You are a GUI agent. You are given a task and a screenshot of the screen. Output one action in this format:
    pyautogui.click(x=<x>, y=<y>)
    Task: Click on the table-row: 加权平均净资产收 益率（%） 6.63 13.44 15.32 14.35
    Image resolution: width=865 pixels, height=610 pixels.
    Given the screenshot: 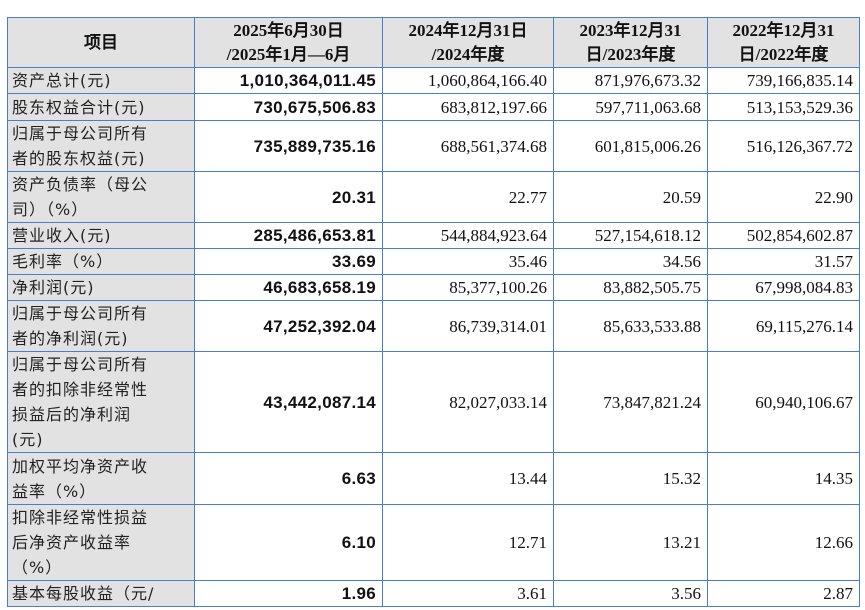 What is the action you would take?
    pyautogui.click(x=433, y=478)
    